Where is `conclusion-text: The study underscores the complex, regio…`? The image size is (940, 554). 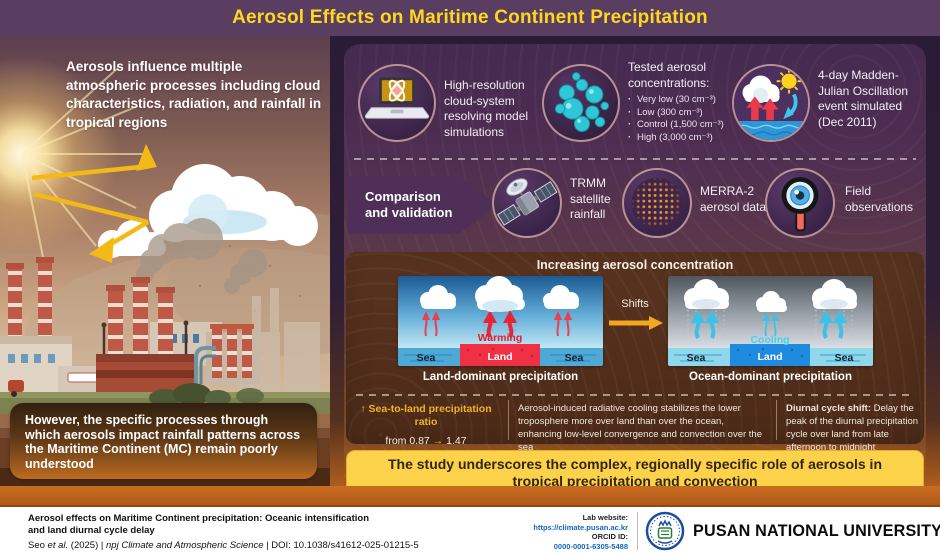 conclusion-text: The study underscores the complex, regio… is located at coordinates (635, 472).